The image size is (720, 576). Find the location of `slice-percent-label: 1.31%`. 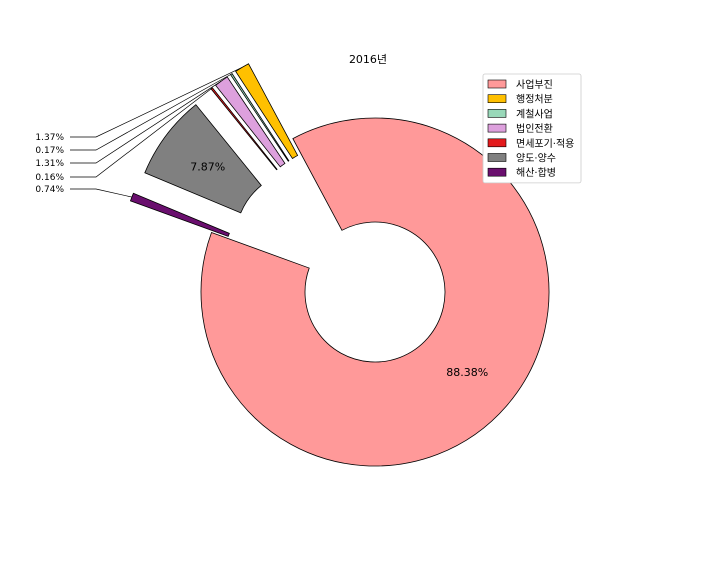

slice-percent-label: 1.31% is located at coordinates (49, 164).